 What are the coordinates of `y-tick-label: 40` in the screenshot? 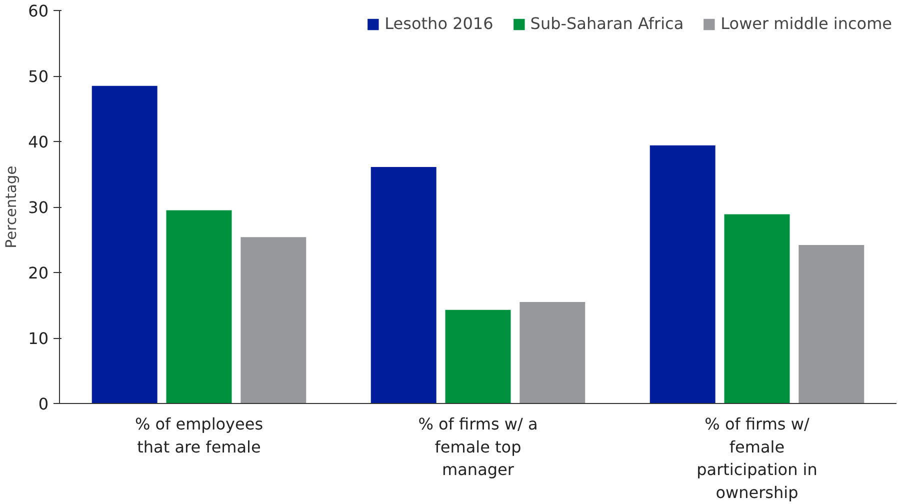 It's located at (38, 142).